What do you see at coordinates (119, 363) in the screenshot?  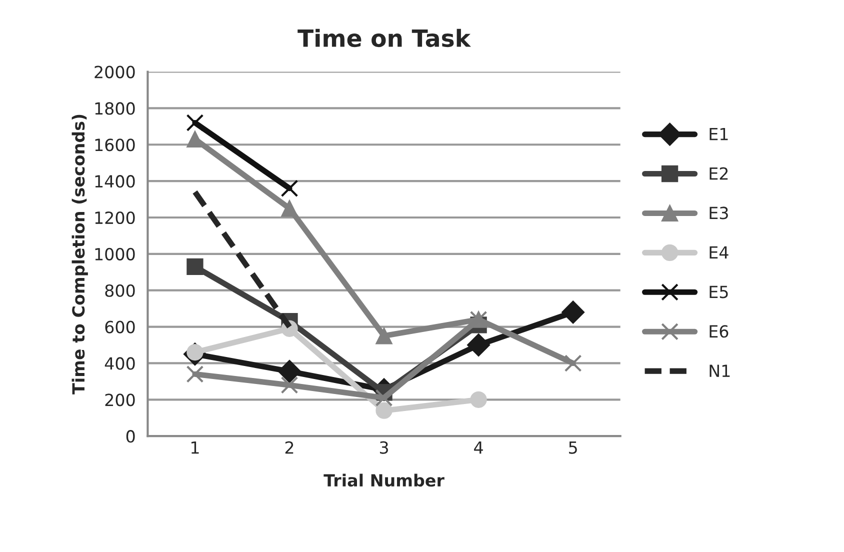 I see `y-tick-label: 400` at bounding box center [119, 363].